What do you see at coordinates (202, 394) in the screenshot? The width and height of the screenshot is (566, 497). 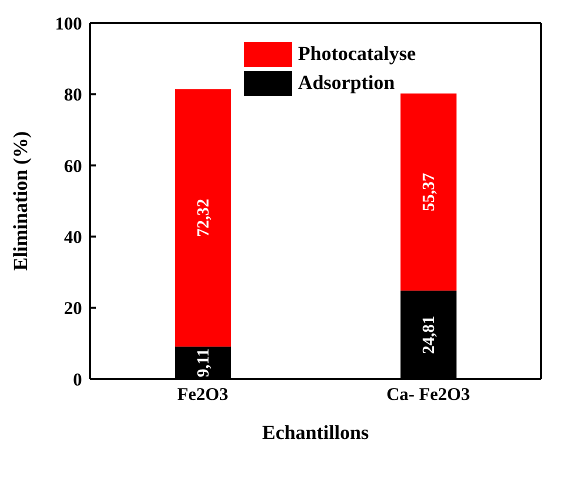 I see `x-tick-label: Fe2O3` at bounding box center [202, 394].